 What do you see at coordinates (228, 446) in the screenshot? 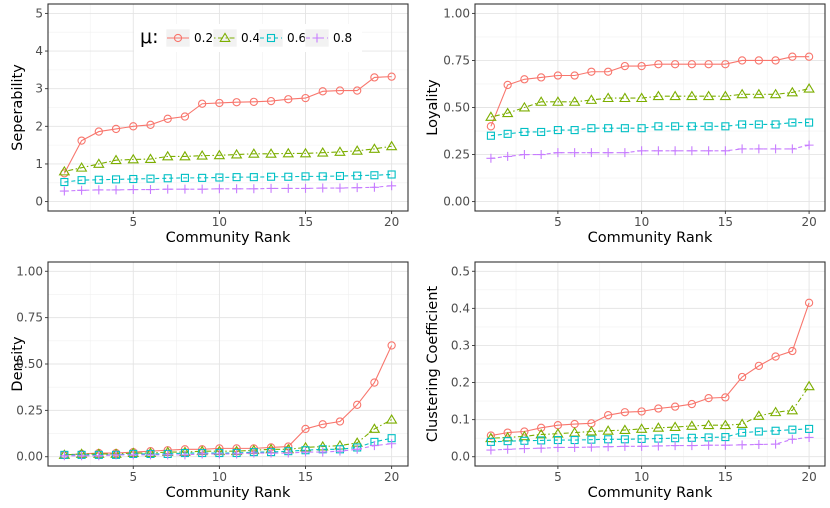
I see `series-line-0.6` at bounding box center [228, 446].